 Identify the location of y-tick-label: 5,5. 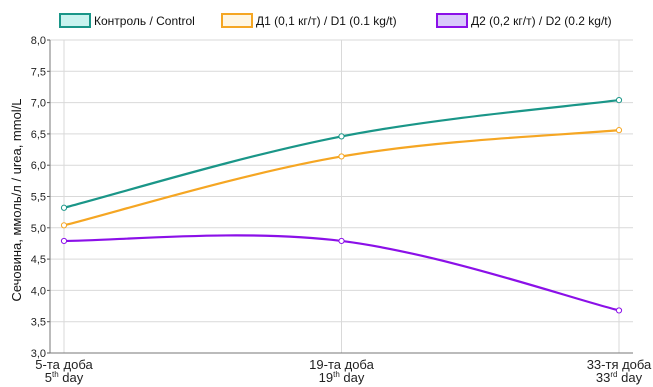
(38, 198).